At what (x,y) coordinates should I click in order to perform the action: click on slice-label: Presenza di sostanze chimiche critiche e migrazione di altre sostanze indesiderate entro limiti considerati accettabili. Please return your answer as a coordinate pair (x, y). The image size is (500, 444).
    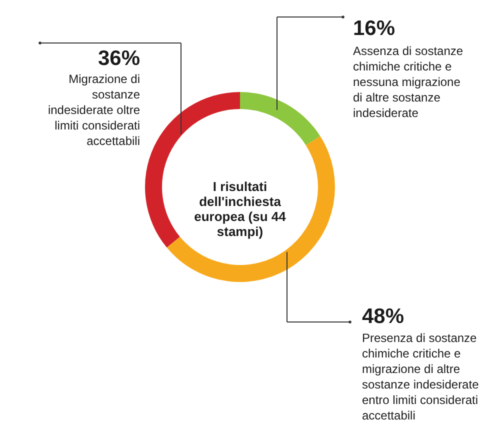
    Looking at the image, I should click on (421, 376).